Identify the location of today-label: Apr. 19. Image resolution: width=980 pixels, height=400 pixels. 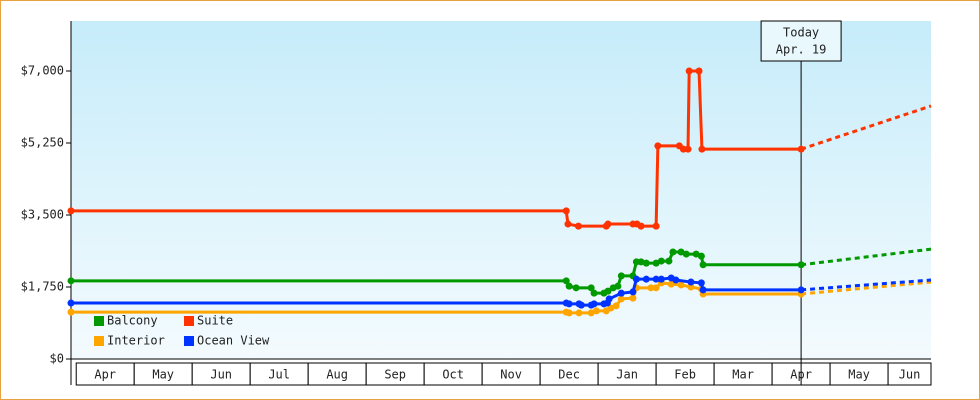
(801, 50).